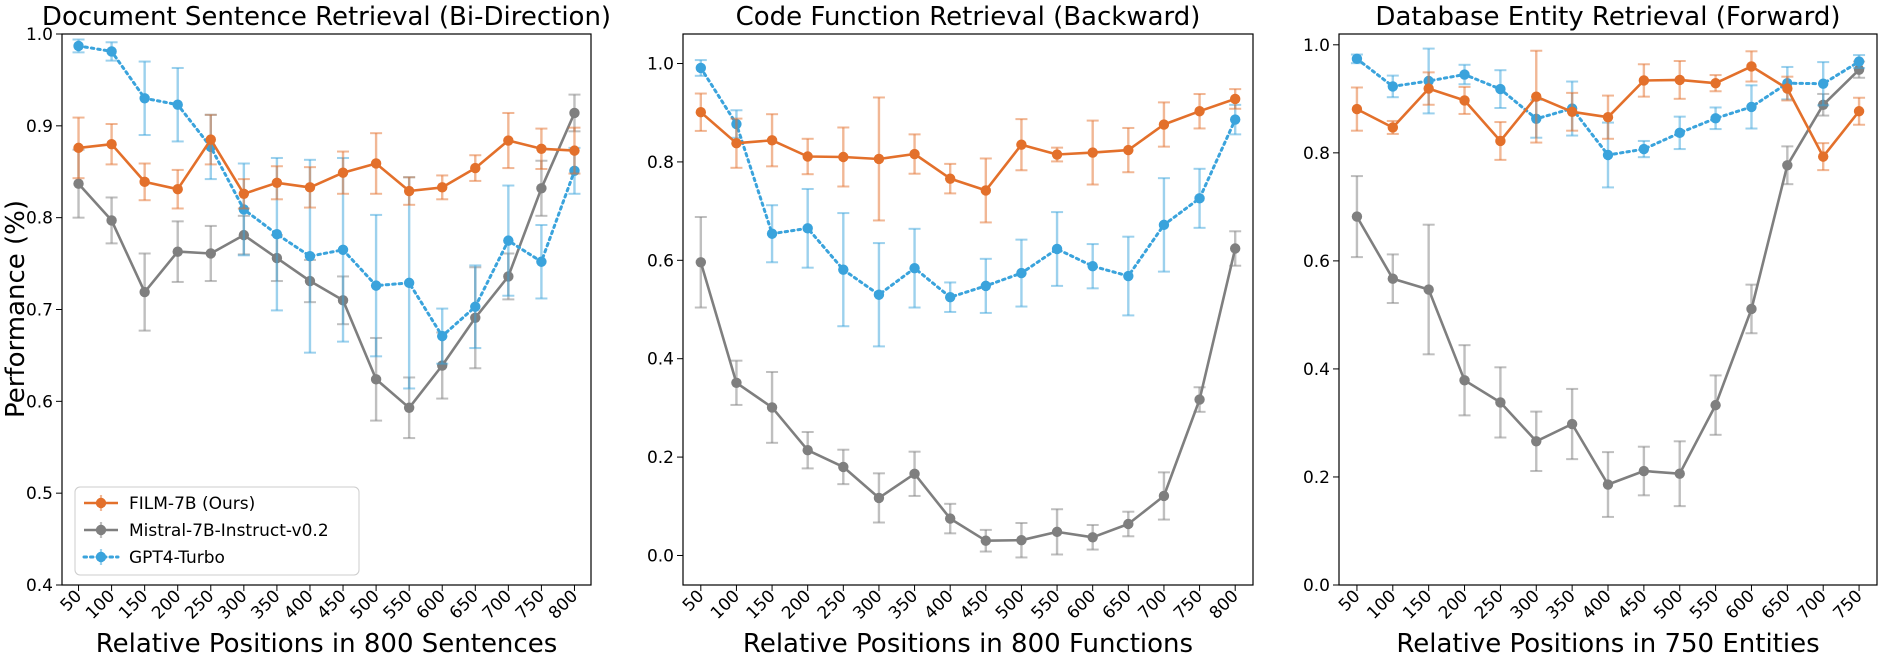 This screenshot has height=657, width=1901. Describe the element at coordinates (101, 557) in the screenshot. I see `legend-marker` at that location.